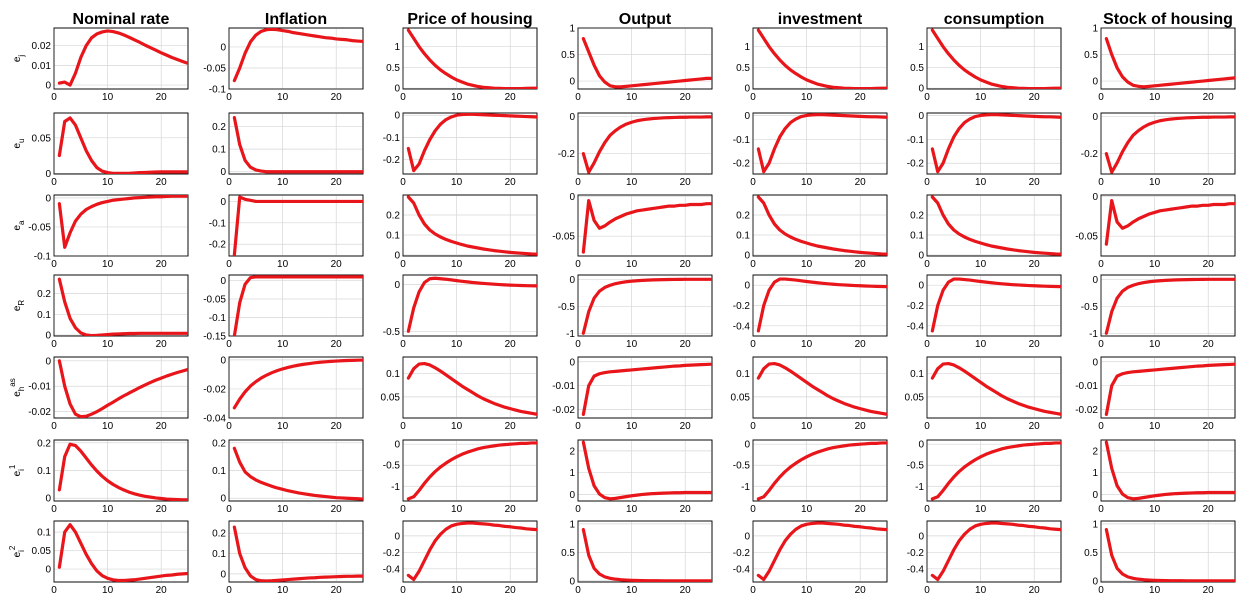 The width and height of the screenshot is (1244, 594). What do you see at coordinates (572, 29) in the screenshot?
I see `y-tick-label: 1` at bounding box center [572, 29].